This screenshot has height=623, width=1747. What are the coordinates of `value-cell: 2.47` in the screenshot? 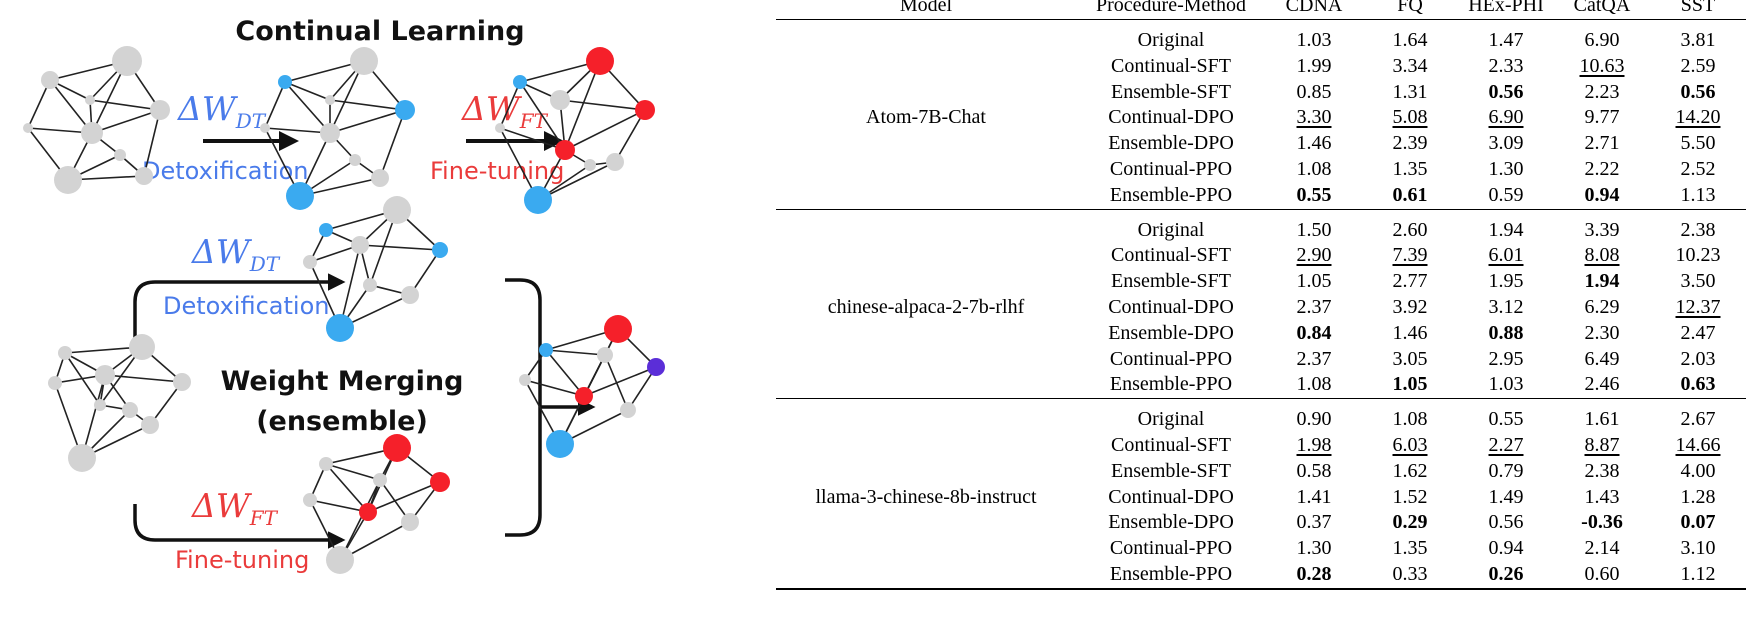 It's located at (1698, 334).